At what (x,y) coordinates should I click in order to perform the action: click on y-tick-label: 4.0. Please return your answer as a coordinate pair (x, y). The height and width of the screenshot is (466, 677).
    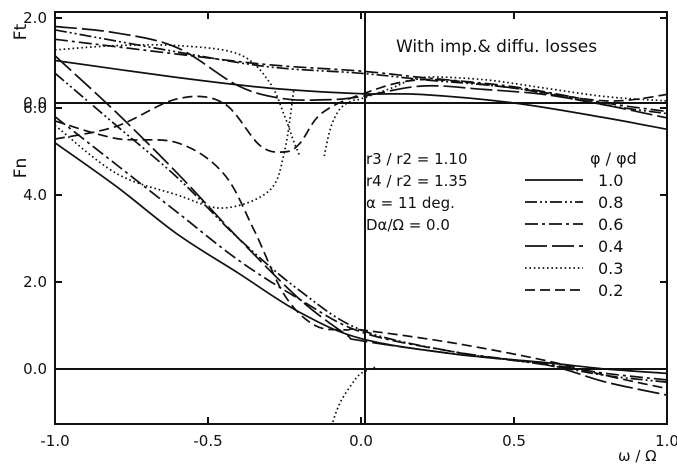
    Looking at the image, I should click on (35, 195).